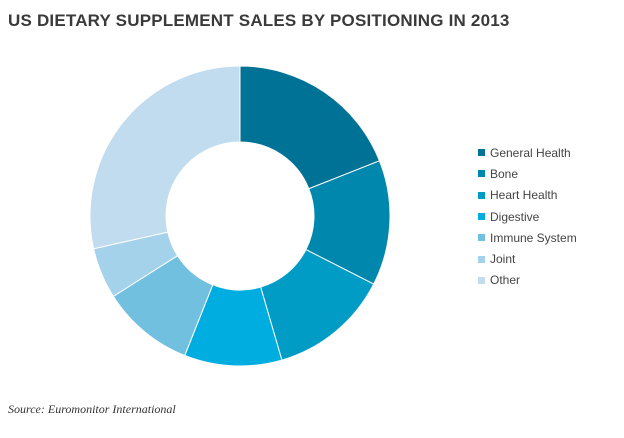  I want to click on legend-item: Immune System, so click(527, 237).